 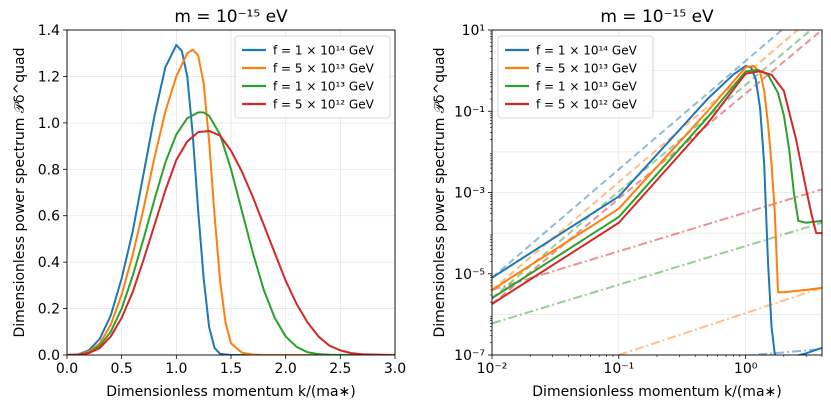 I want to click on x-tick-label: 2.0, so click(x=286, y=369).